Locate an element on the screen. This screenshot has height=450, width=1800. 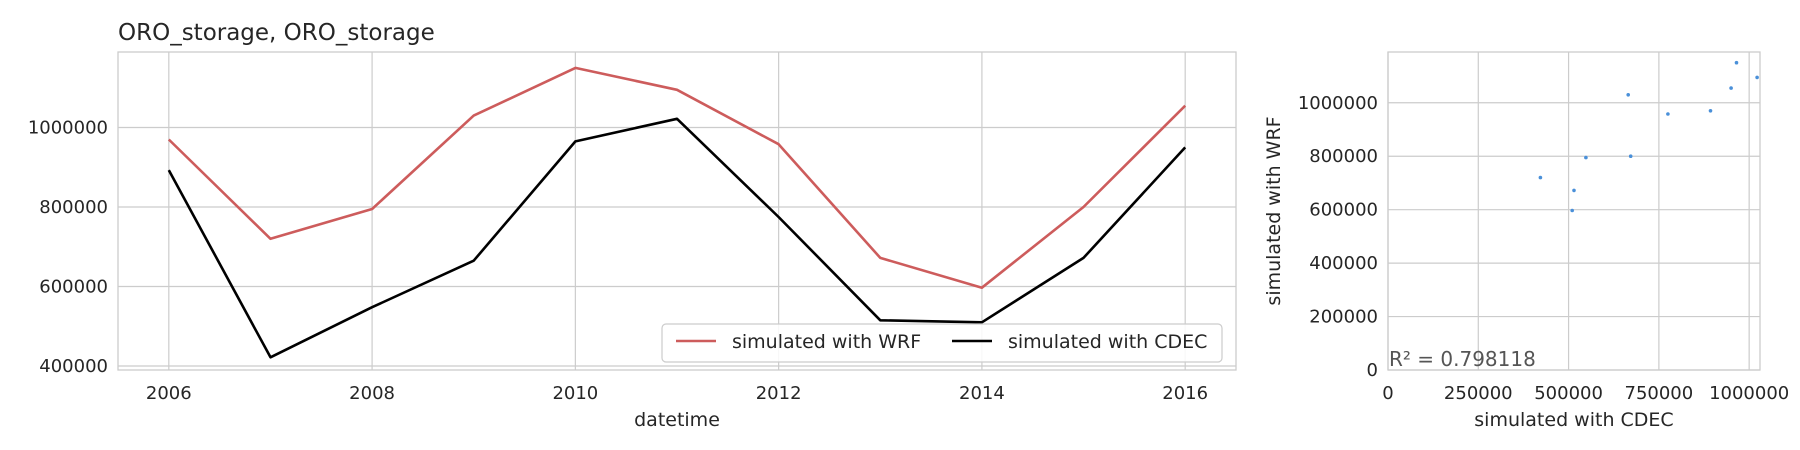
scatter-x-tick-label: 1000000 is located at coordinates (1749, 393).